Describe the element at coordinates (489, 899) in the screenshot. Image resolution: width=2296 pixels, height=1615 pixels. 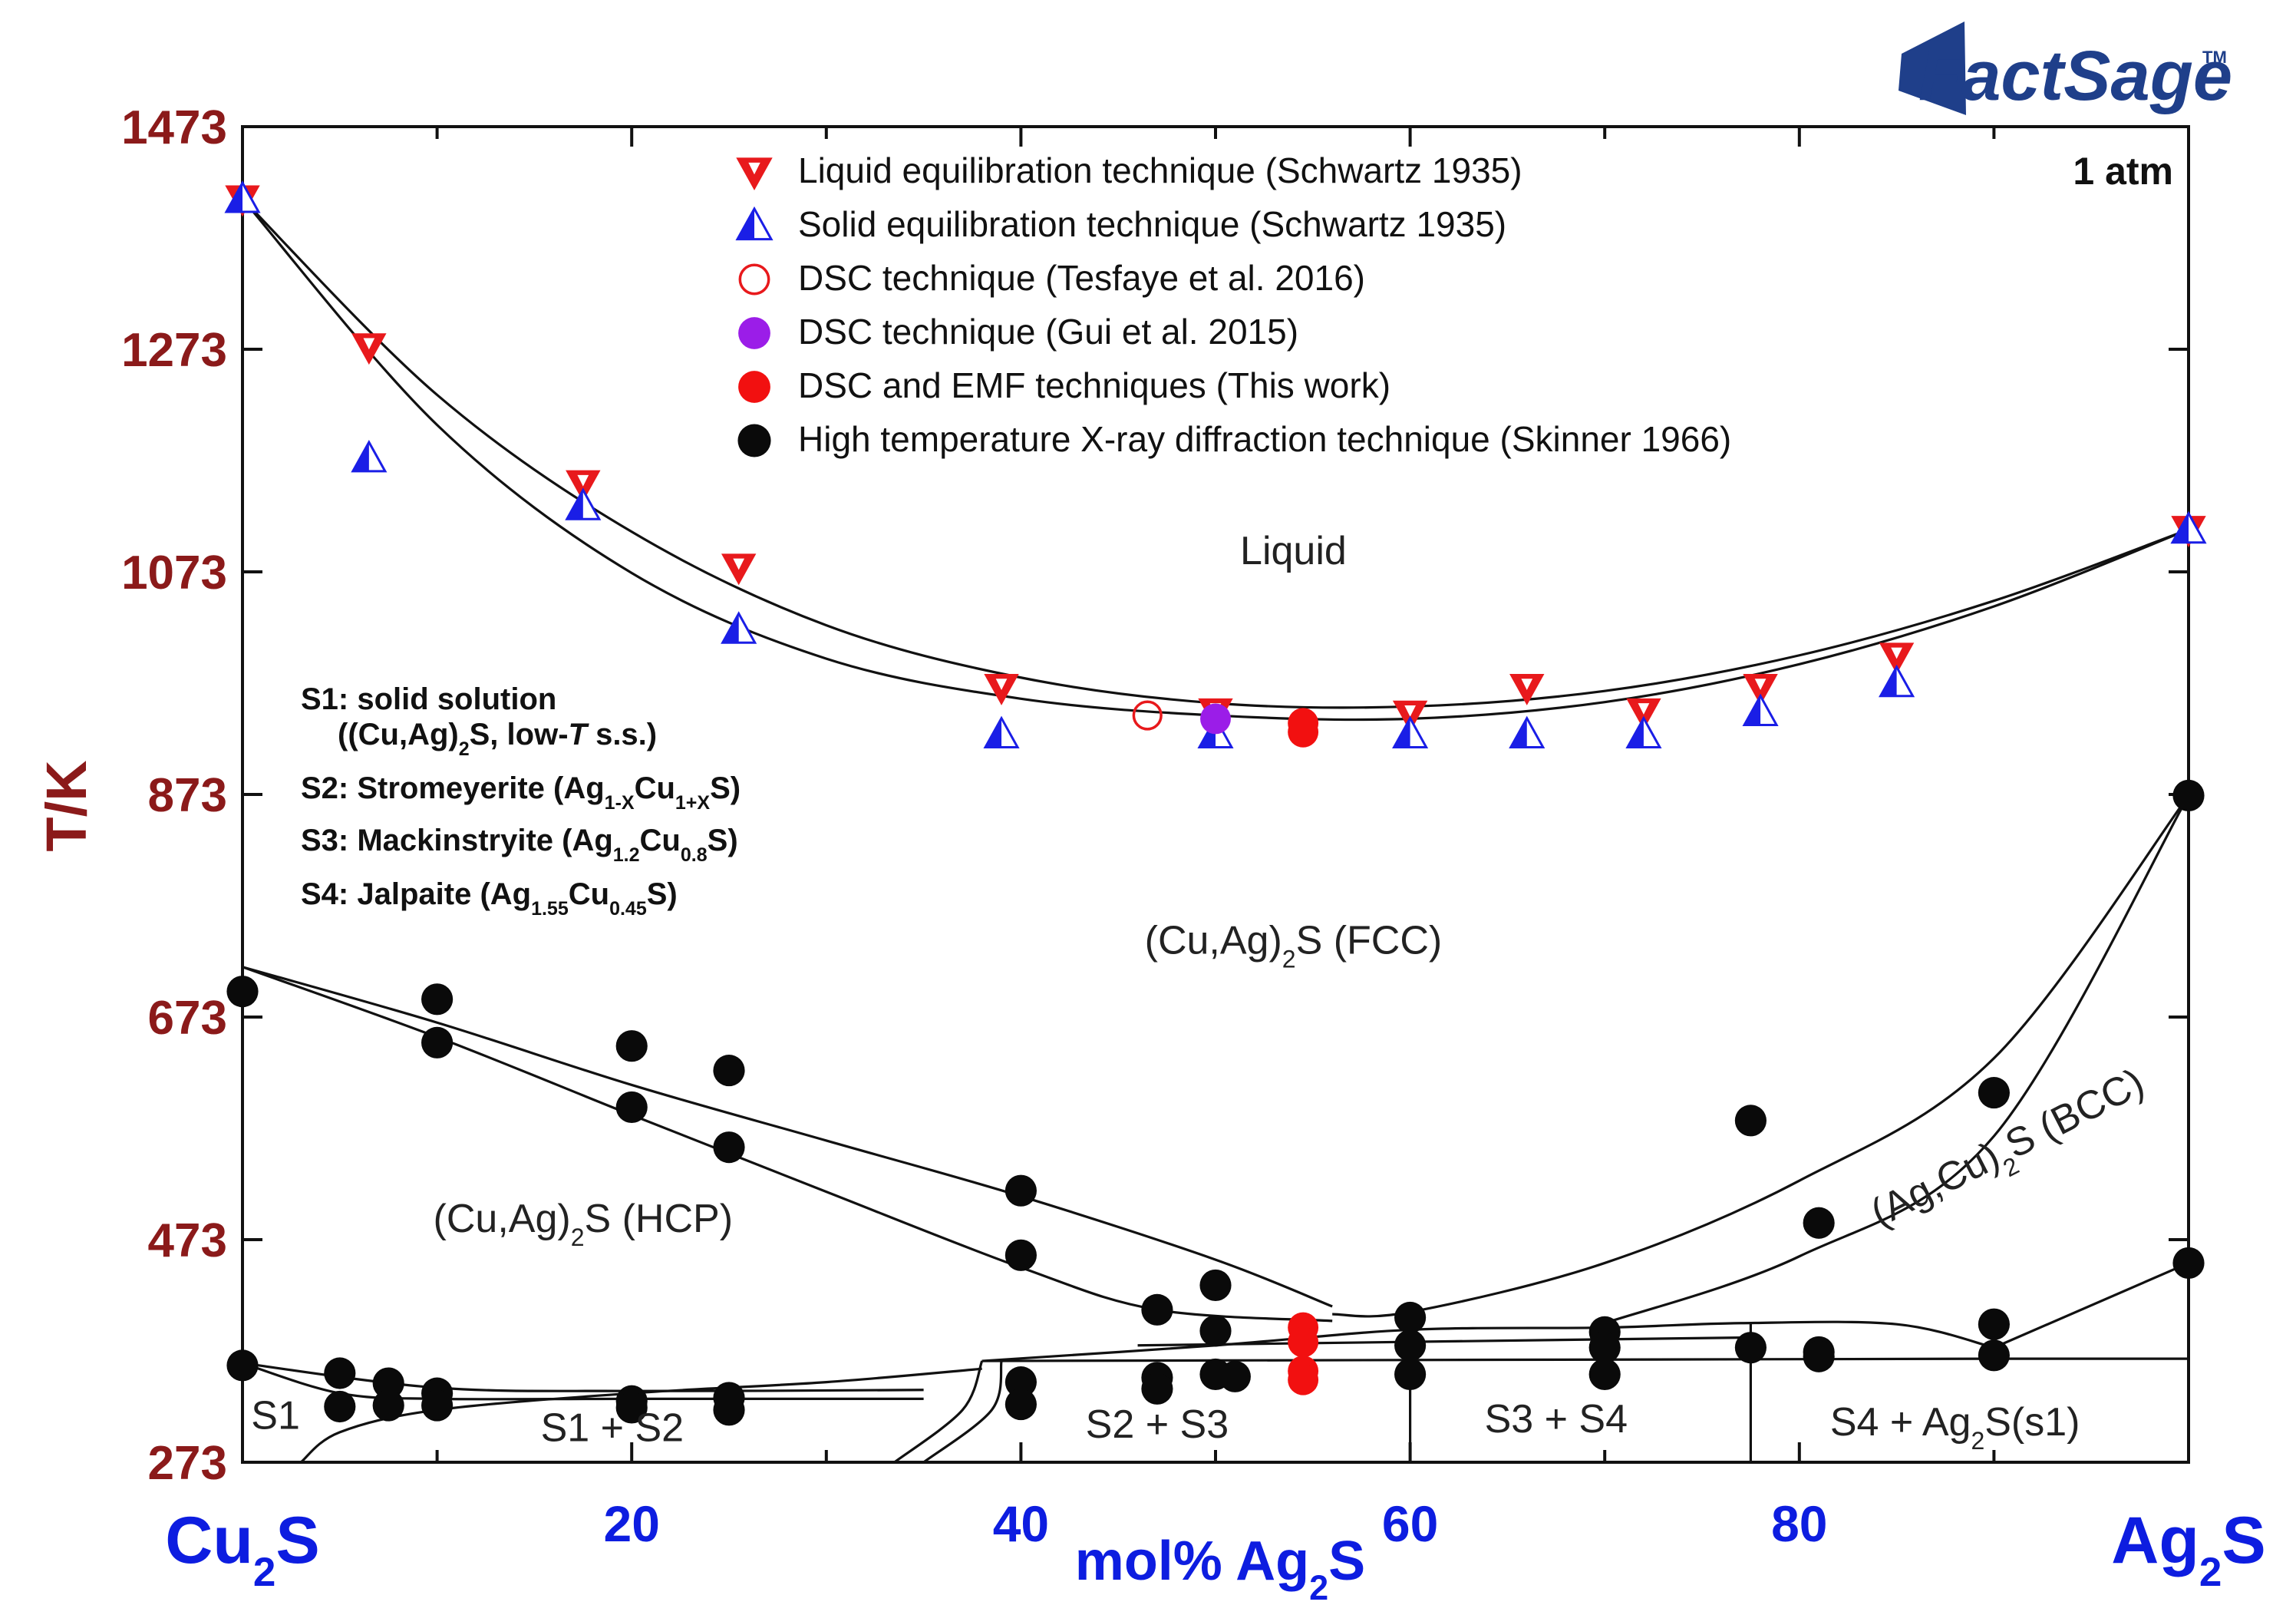
I see `phase-note: S4: Jalpaite (Ag1.55Cu0.45S)` at that location.